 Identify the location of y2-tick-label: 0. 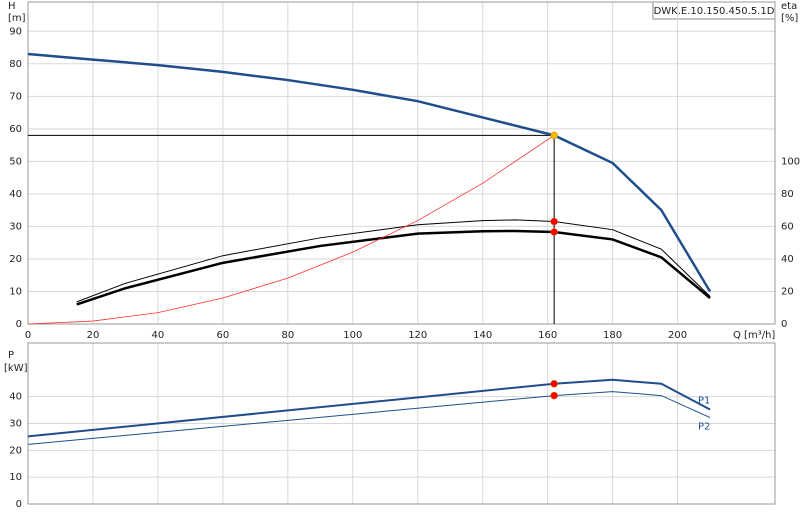
(784, 324).